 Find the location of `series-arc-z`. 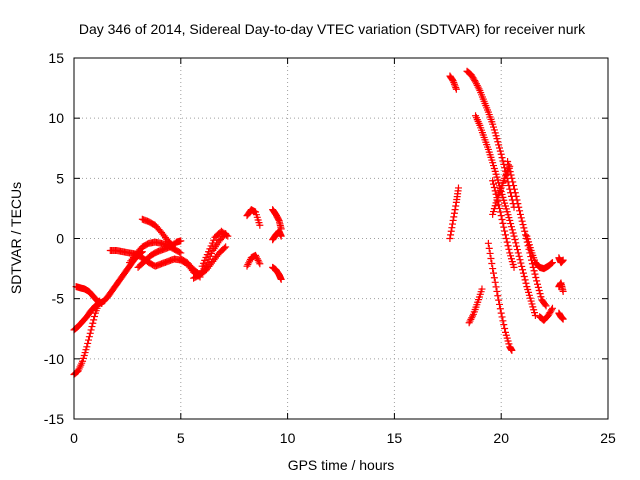

series-arc-z is located at coordinates (546, 314).